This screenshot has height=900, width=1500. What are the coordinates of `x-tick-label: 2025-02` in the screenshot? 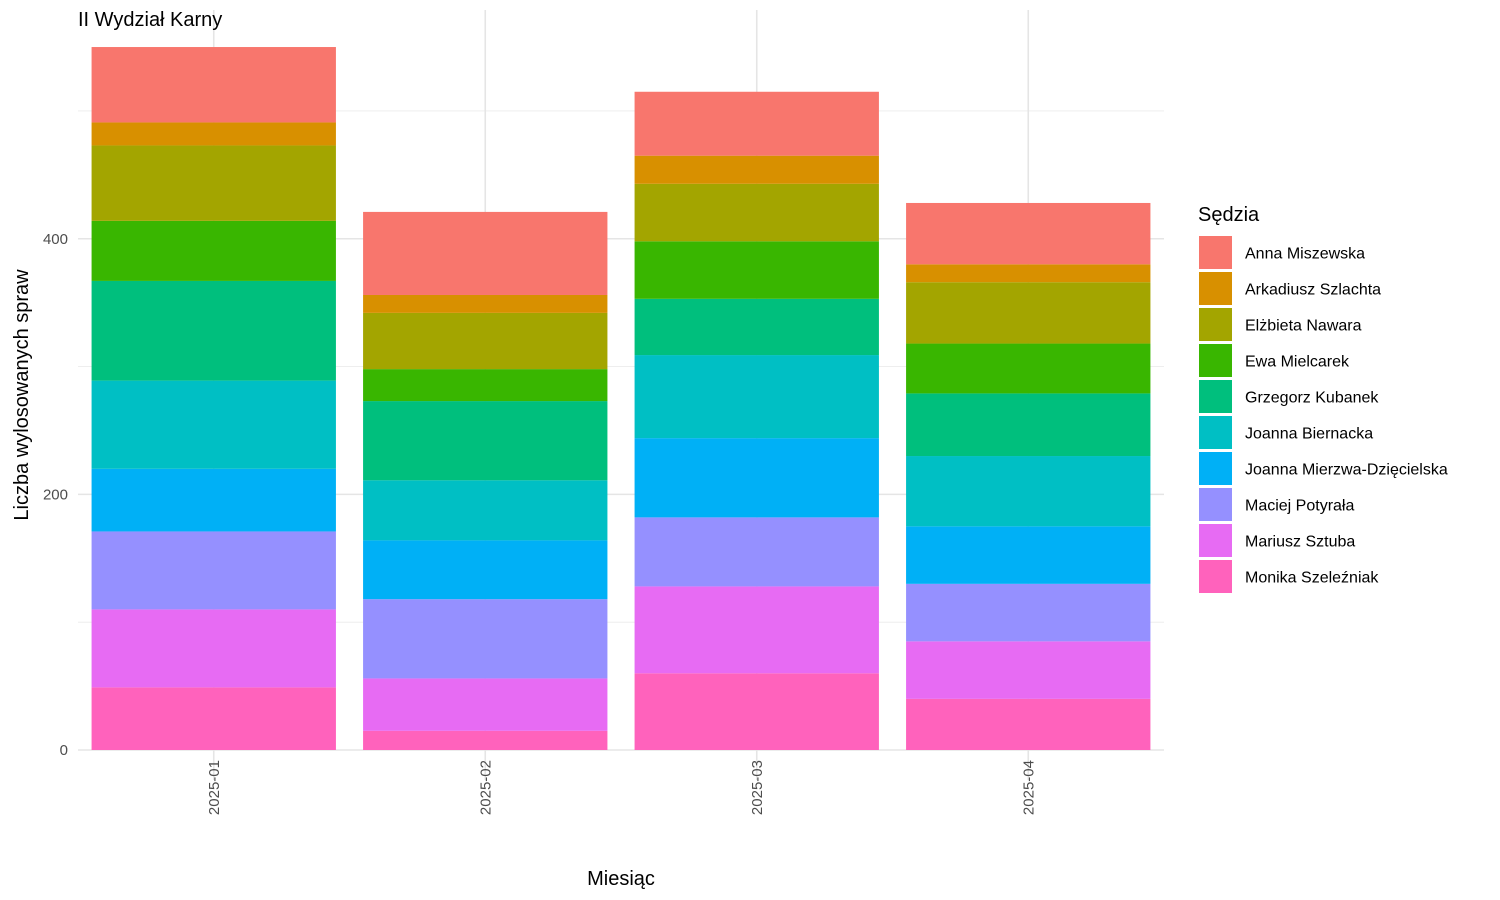 It's located at (485, 787).